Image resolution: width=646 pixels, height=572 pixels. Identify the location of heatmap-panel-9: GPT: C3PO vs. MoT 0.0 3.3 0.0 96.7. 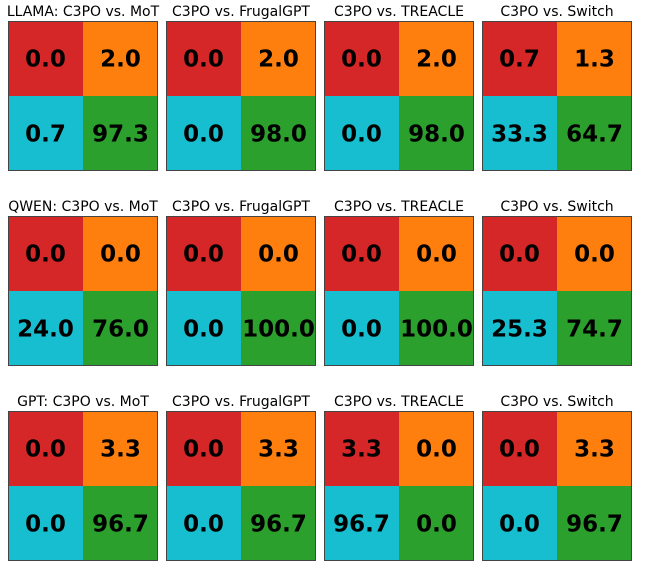
(83, 477).